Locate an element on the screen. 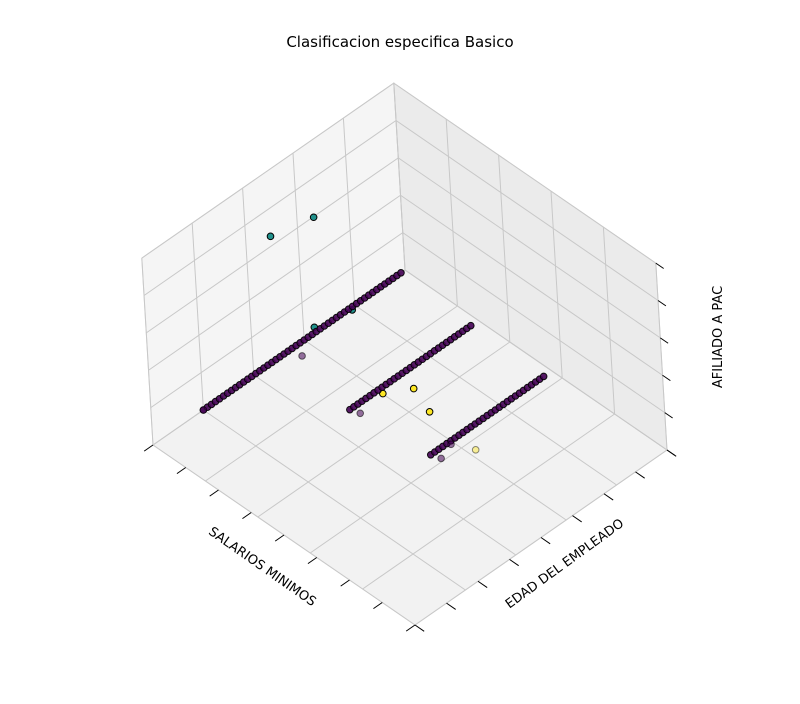  chart-title: Clasificacion especifica Basico is located at coordinates (400, 42).